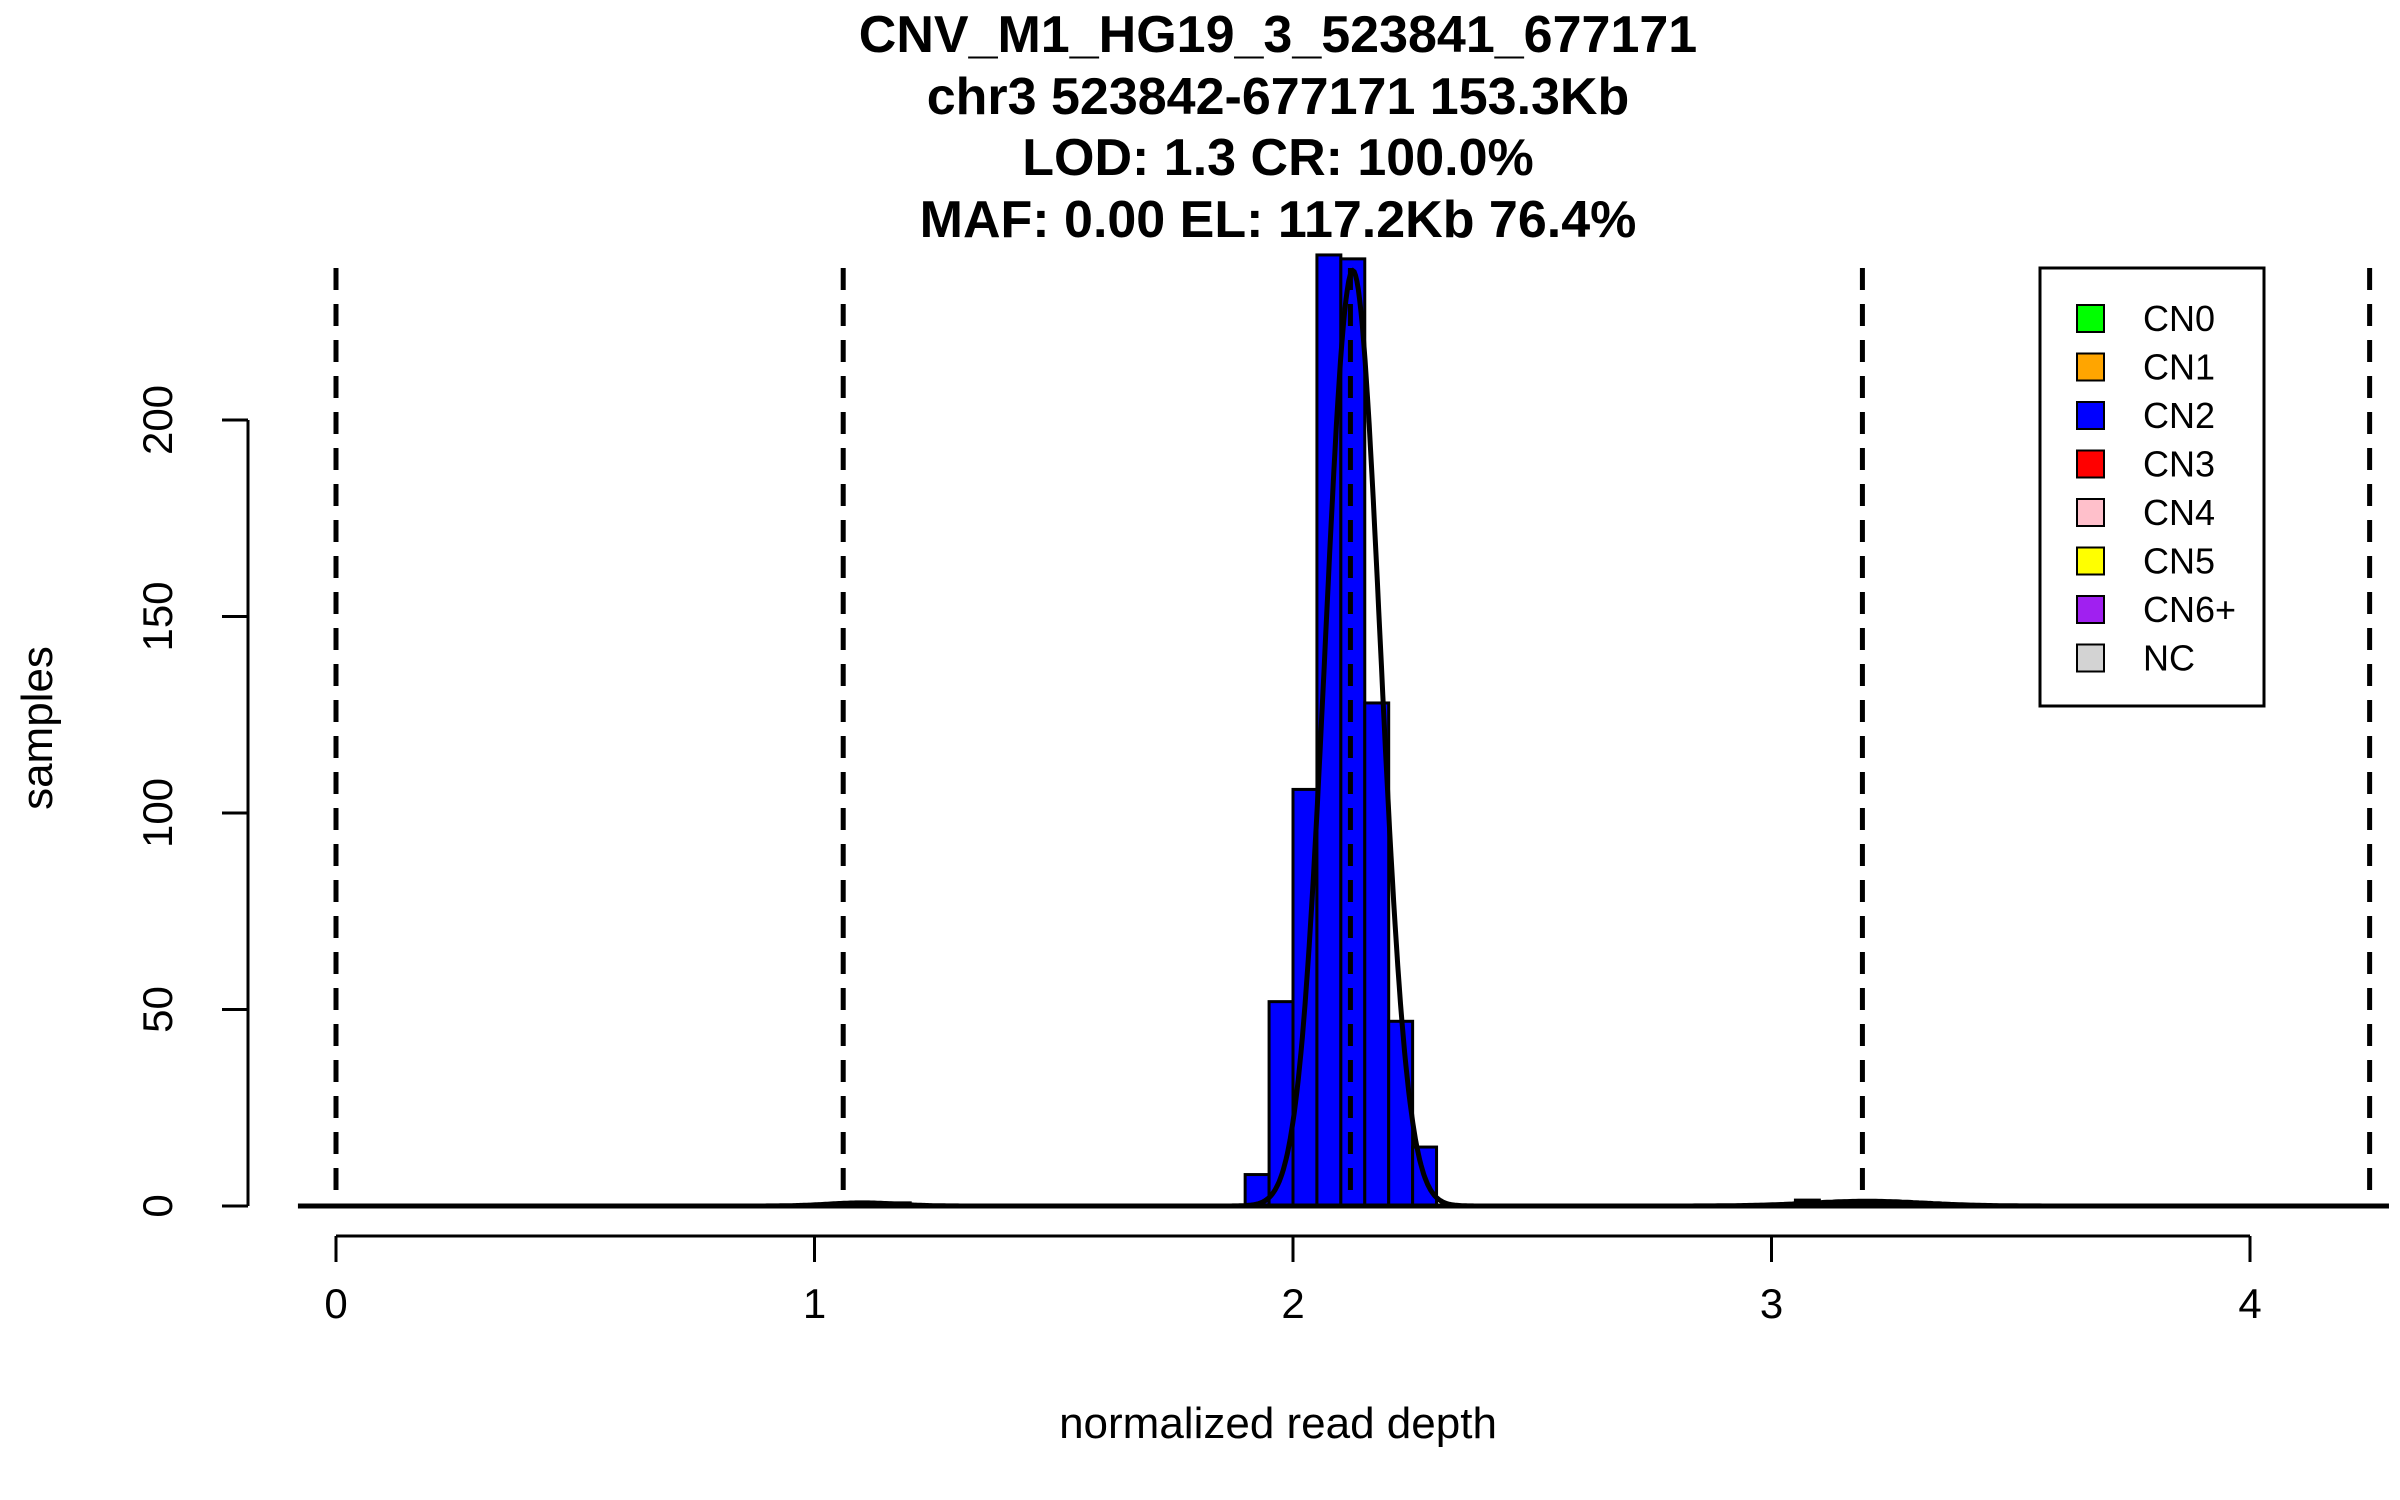 The image size is (2400, 1500). What do you see at coordinates (37, 728) in the screenshot?
I see `y-axis-label: samples` at bounding box center [37, 728].